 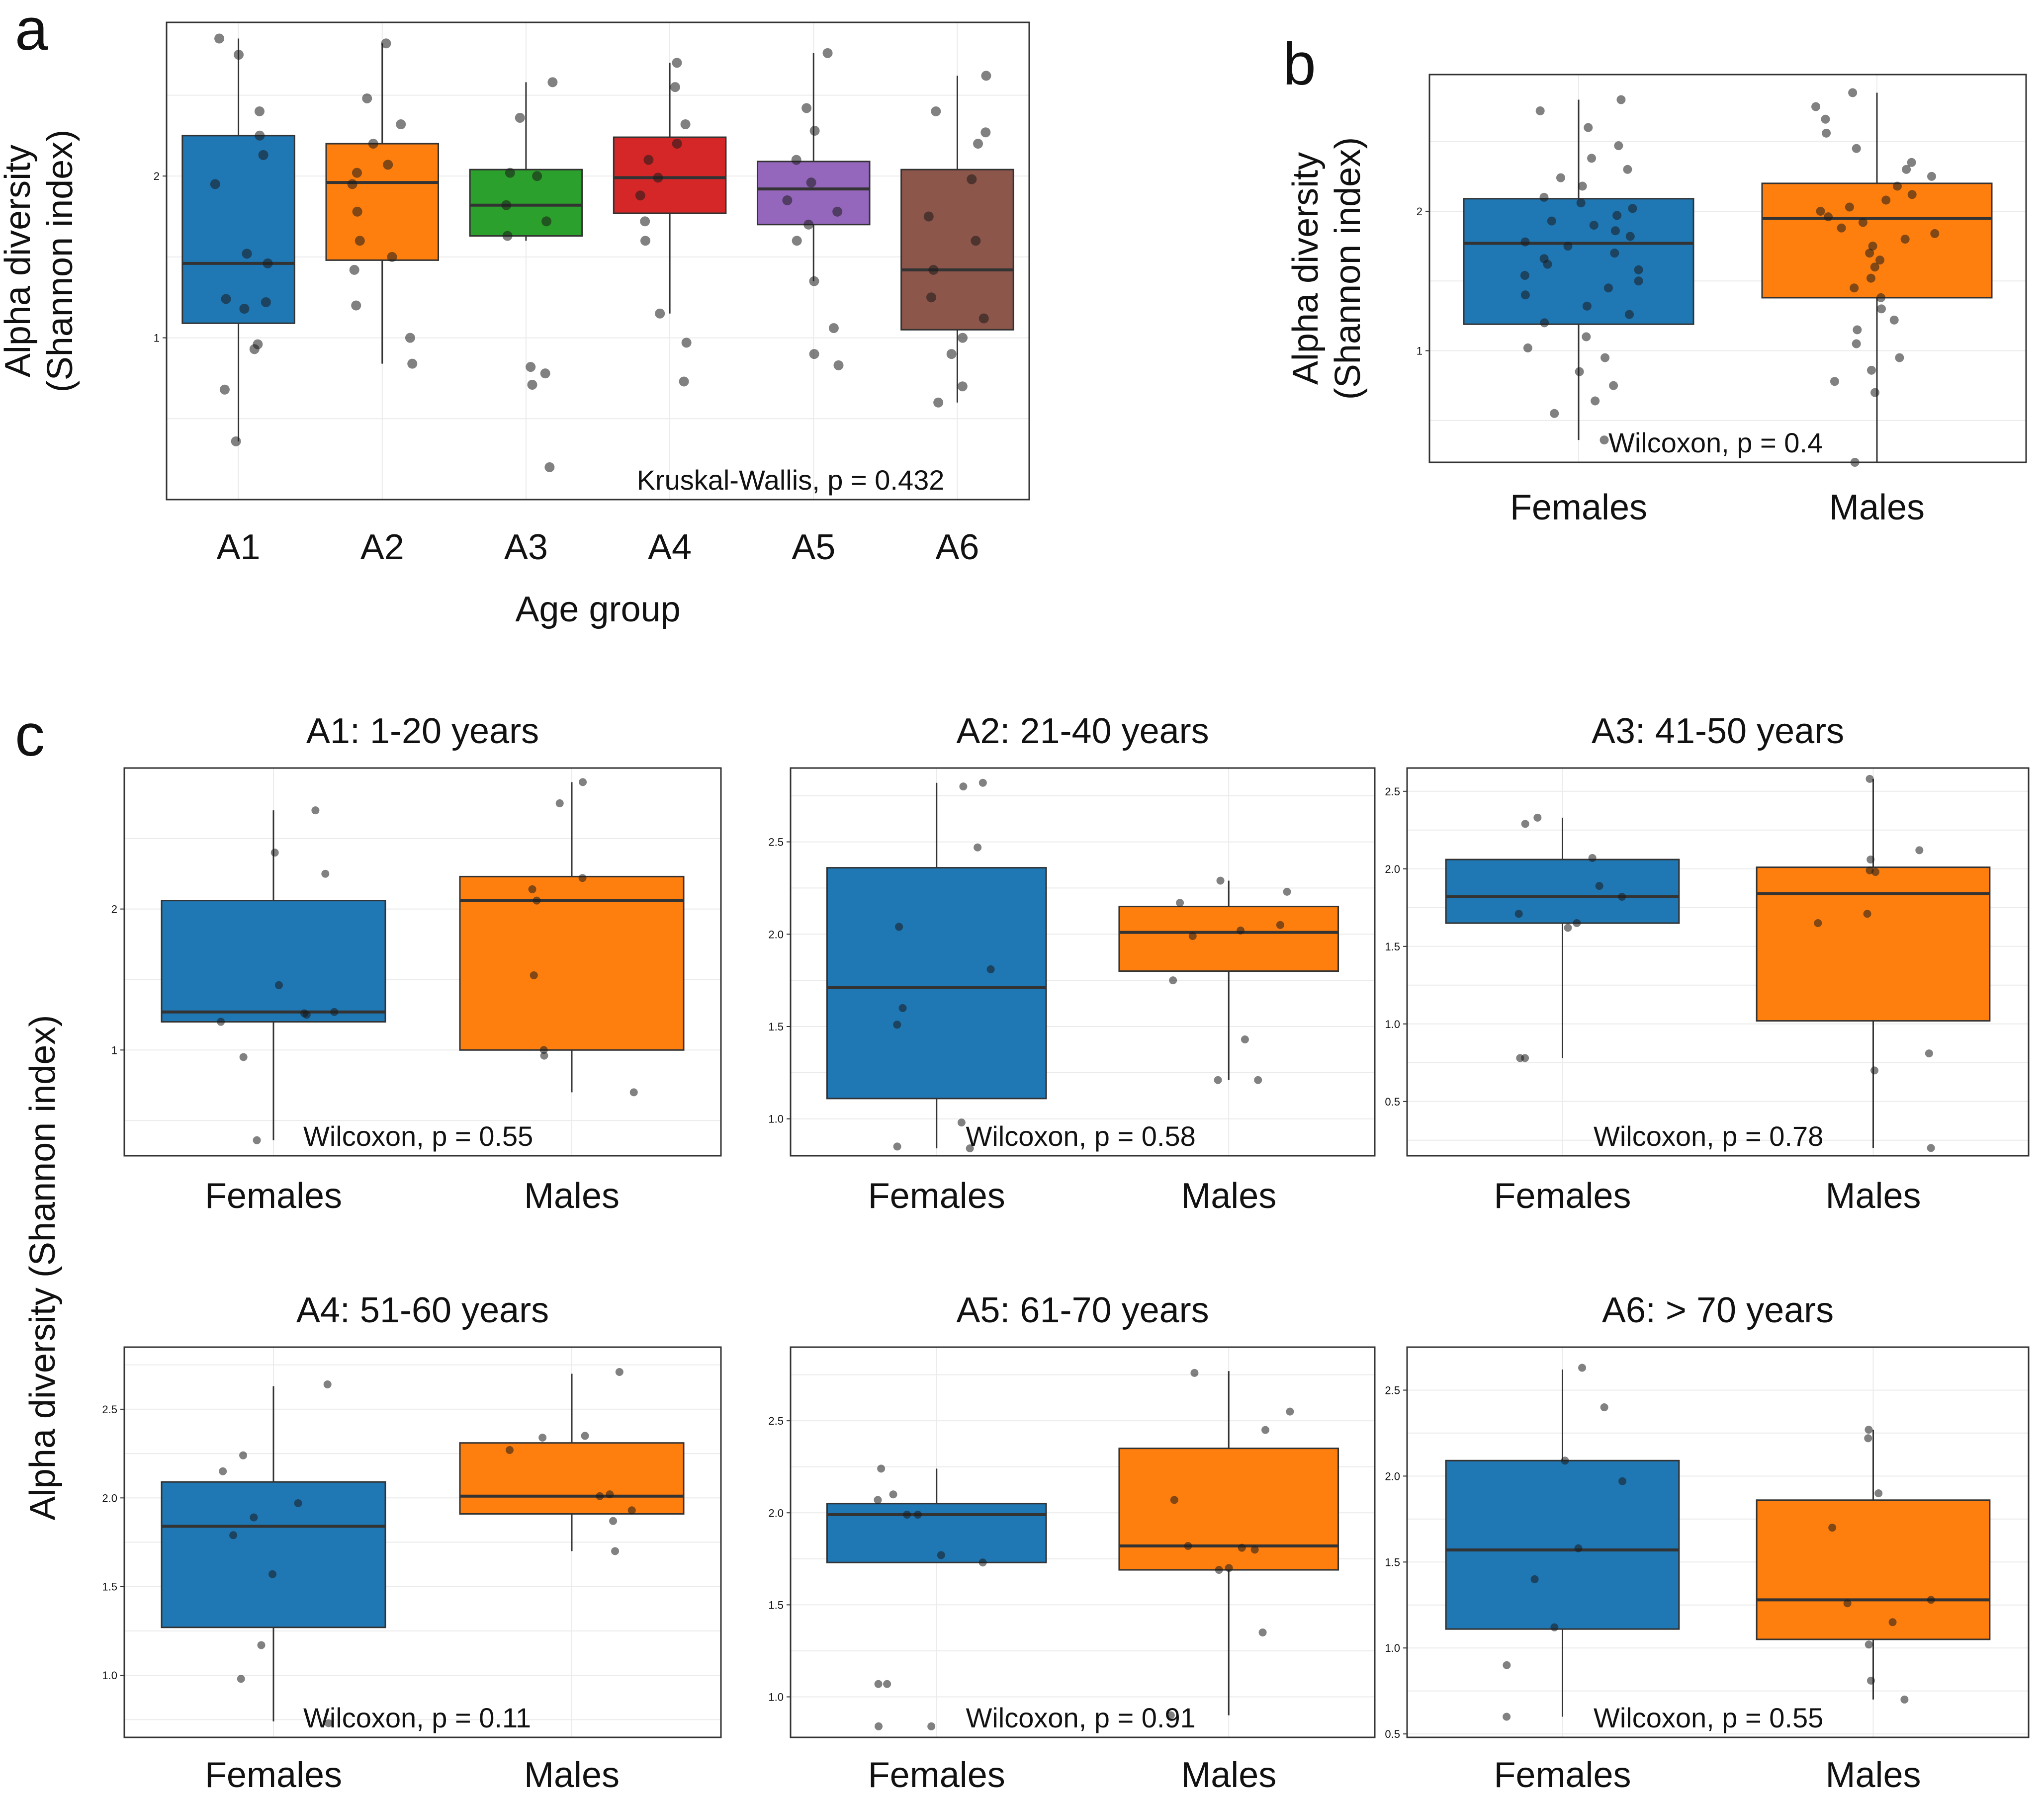 What do you see at coordinates (814, 547) in the screenshot?
I see `x-category-label: A5` at bounding box center [814, 547].